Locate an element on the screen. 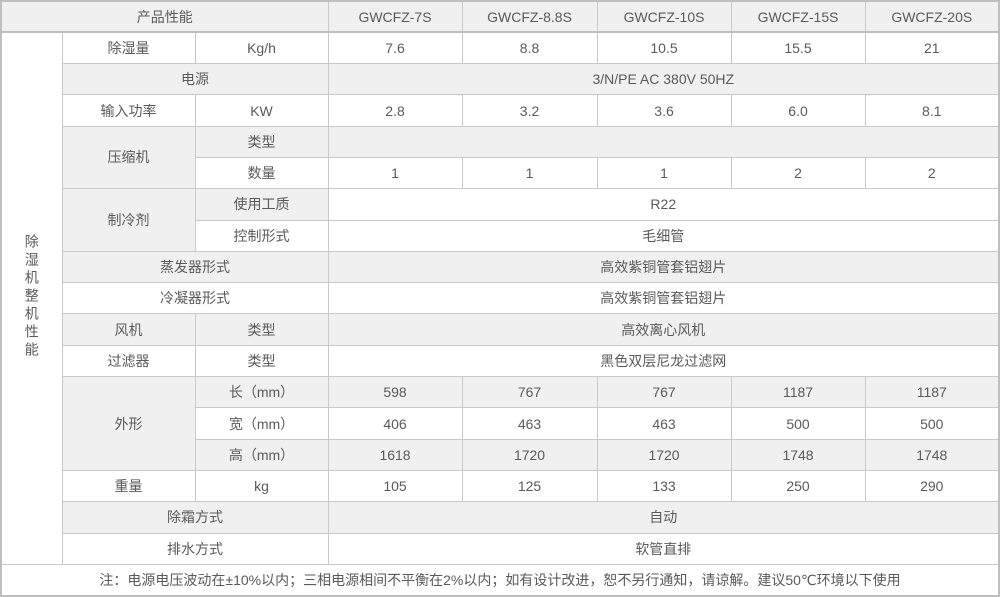 Image resolution: width=1000 pixels, height=597 pixels. compressor-label: 压缩机 is located at coordinates (128, 157).